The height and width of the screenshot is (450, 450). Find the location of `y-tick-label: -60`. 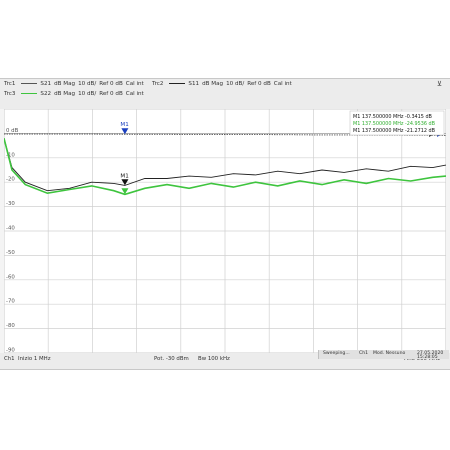

y-tick-label: -60 is located at coordinates (10, 277).